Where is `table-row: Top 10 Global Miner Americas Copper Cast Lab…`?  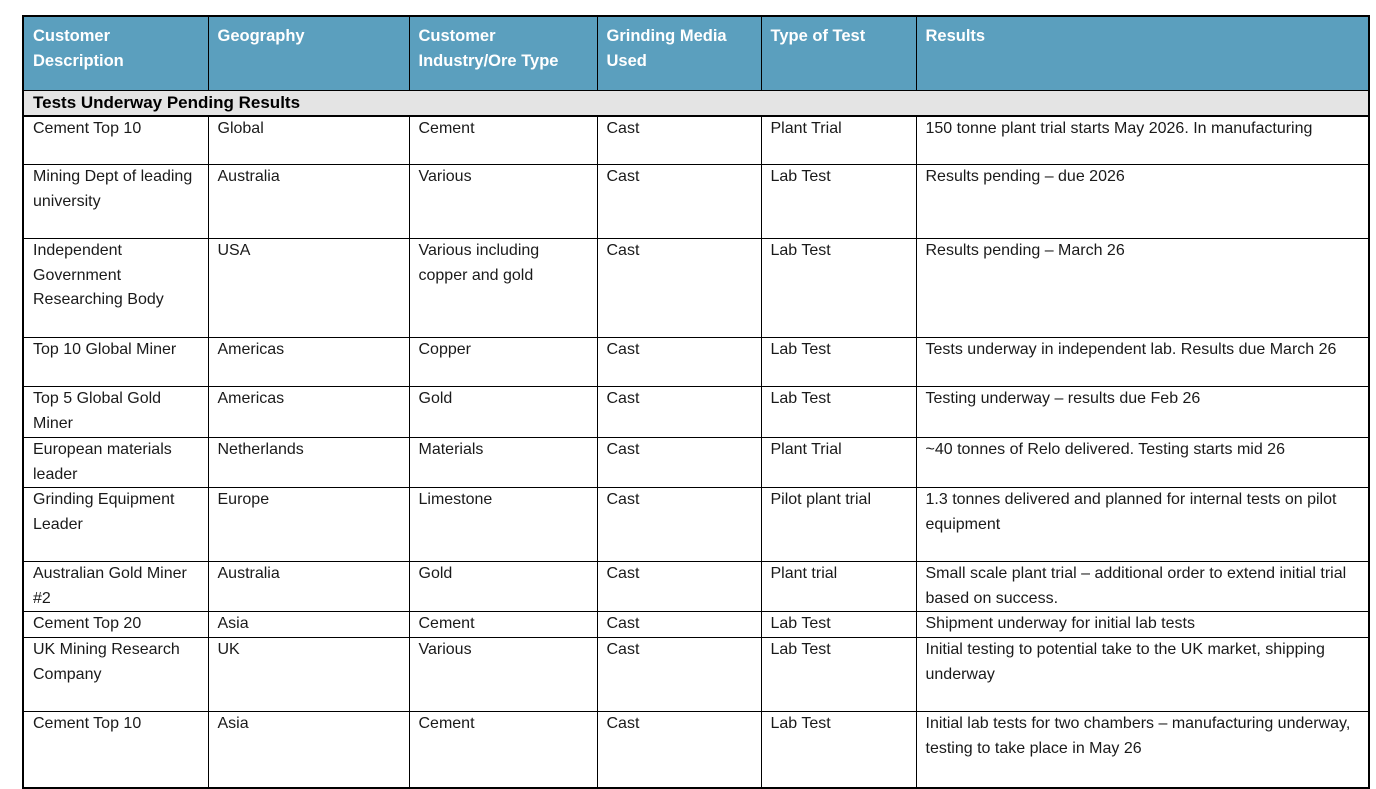
table-row: Top 10 Global Miner Americas Copper Cast Lab… is located at coordinates (696, 362).